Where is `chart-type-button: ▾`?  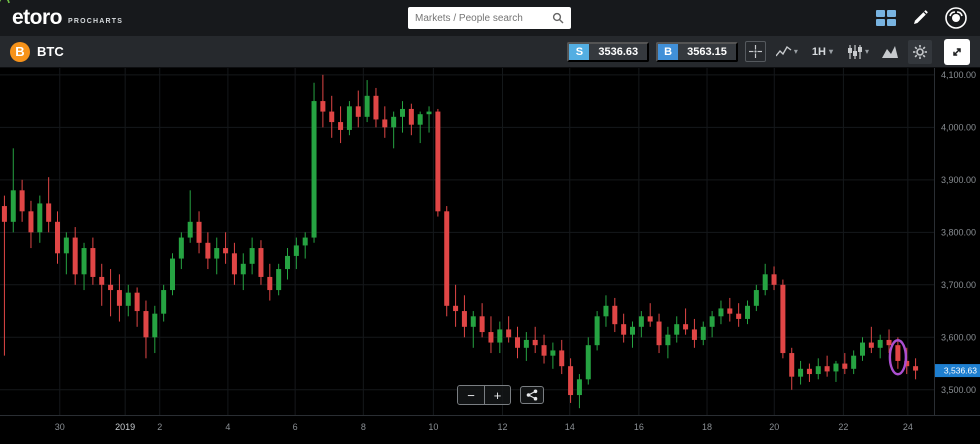
chart-type-button: ▾ is located at coordinates (787, 51).